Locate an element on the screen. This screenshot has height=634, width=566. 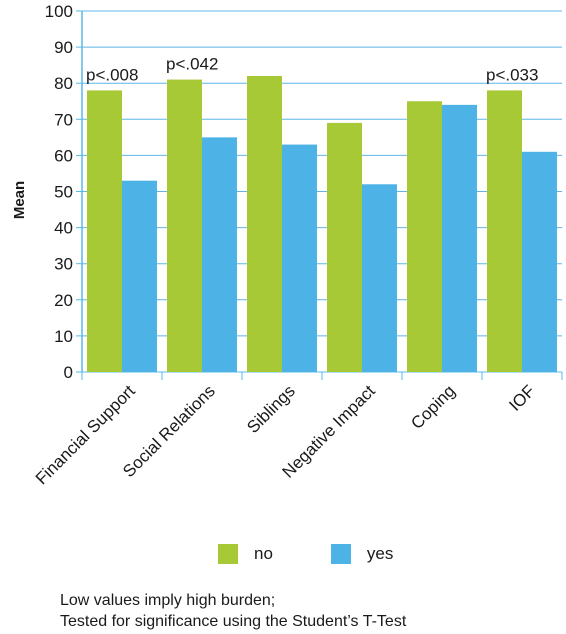
significance-annotation: p<.008 is located at coordinates (112, 74).